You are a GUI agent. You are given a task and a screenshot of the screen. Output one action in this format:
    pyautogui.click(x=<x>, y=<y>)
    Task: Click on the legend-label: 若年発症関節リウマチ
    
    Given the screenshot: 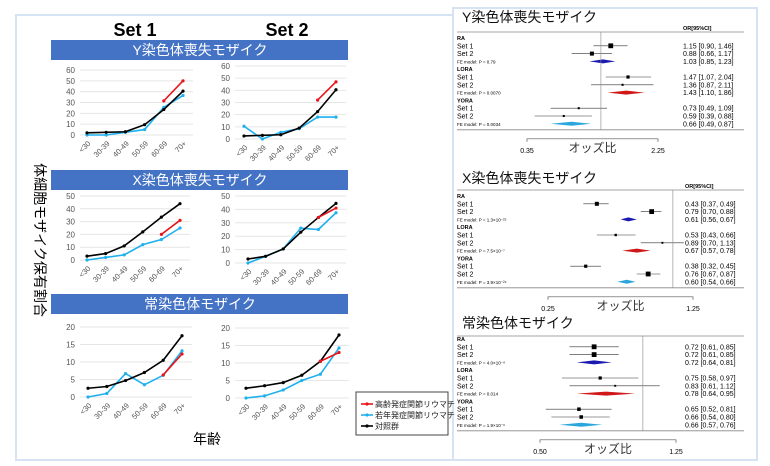 What is the action you would take?
    pyautogui.click(x=415, y=415)
    